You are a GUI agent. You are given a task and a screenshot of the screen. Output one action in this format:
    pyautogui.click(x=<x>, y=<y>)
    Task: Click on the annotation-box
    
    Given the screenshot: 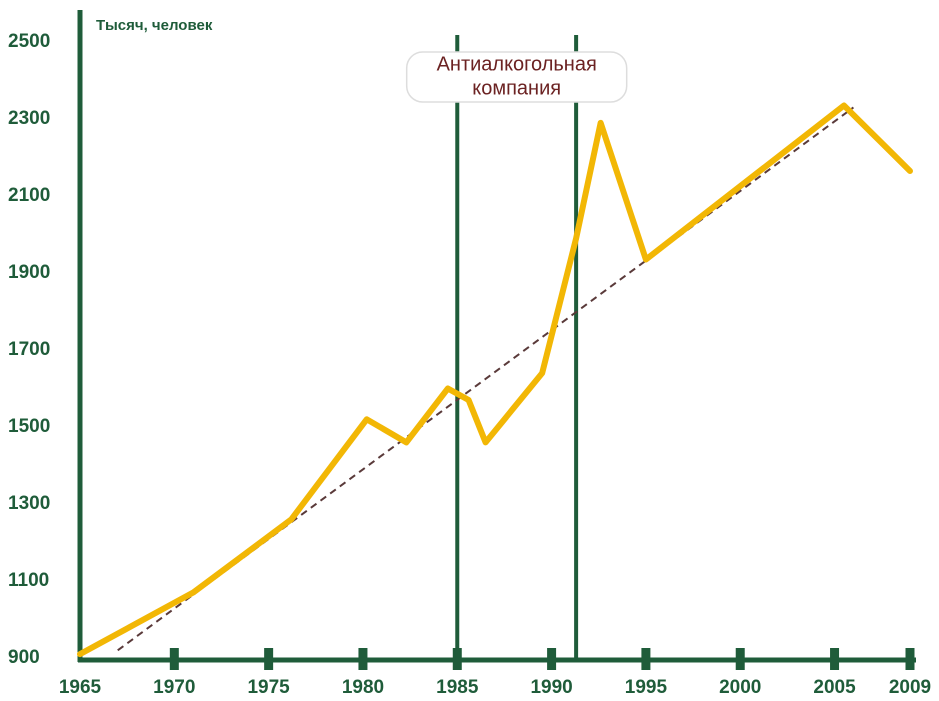 What is the action you would take?
    pyautogui.click(x=516, y=77)
    